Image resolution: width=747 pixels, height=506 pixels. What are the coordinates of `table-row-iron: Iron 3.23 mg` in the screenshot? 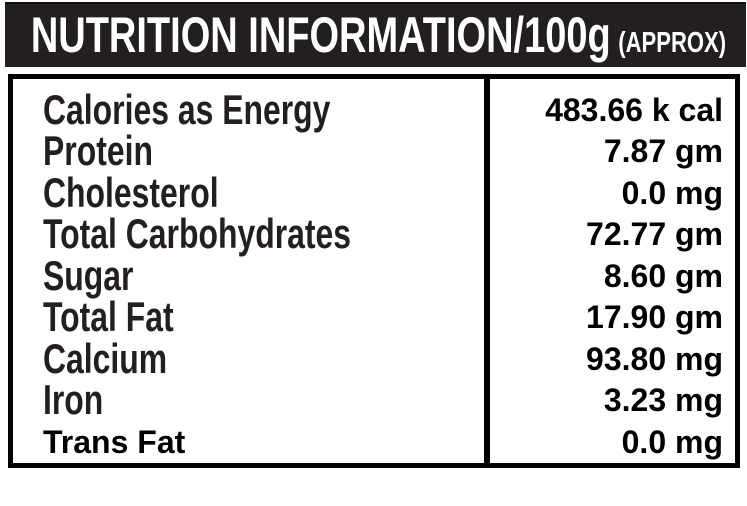 It's located at (374, 400).